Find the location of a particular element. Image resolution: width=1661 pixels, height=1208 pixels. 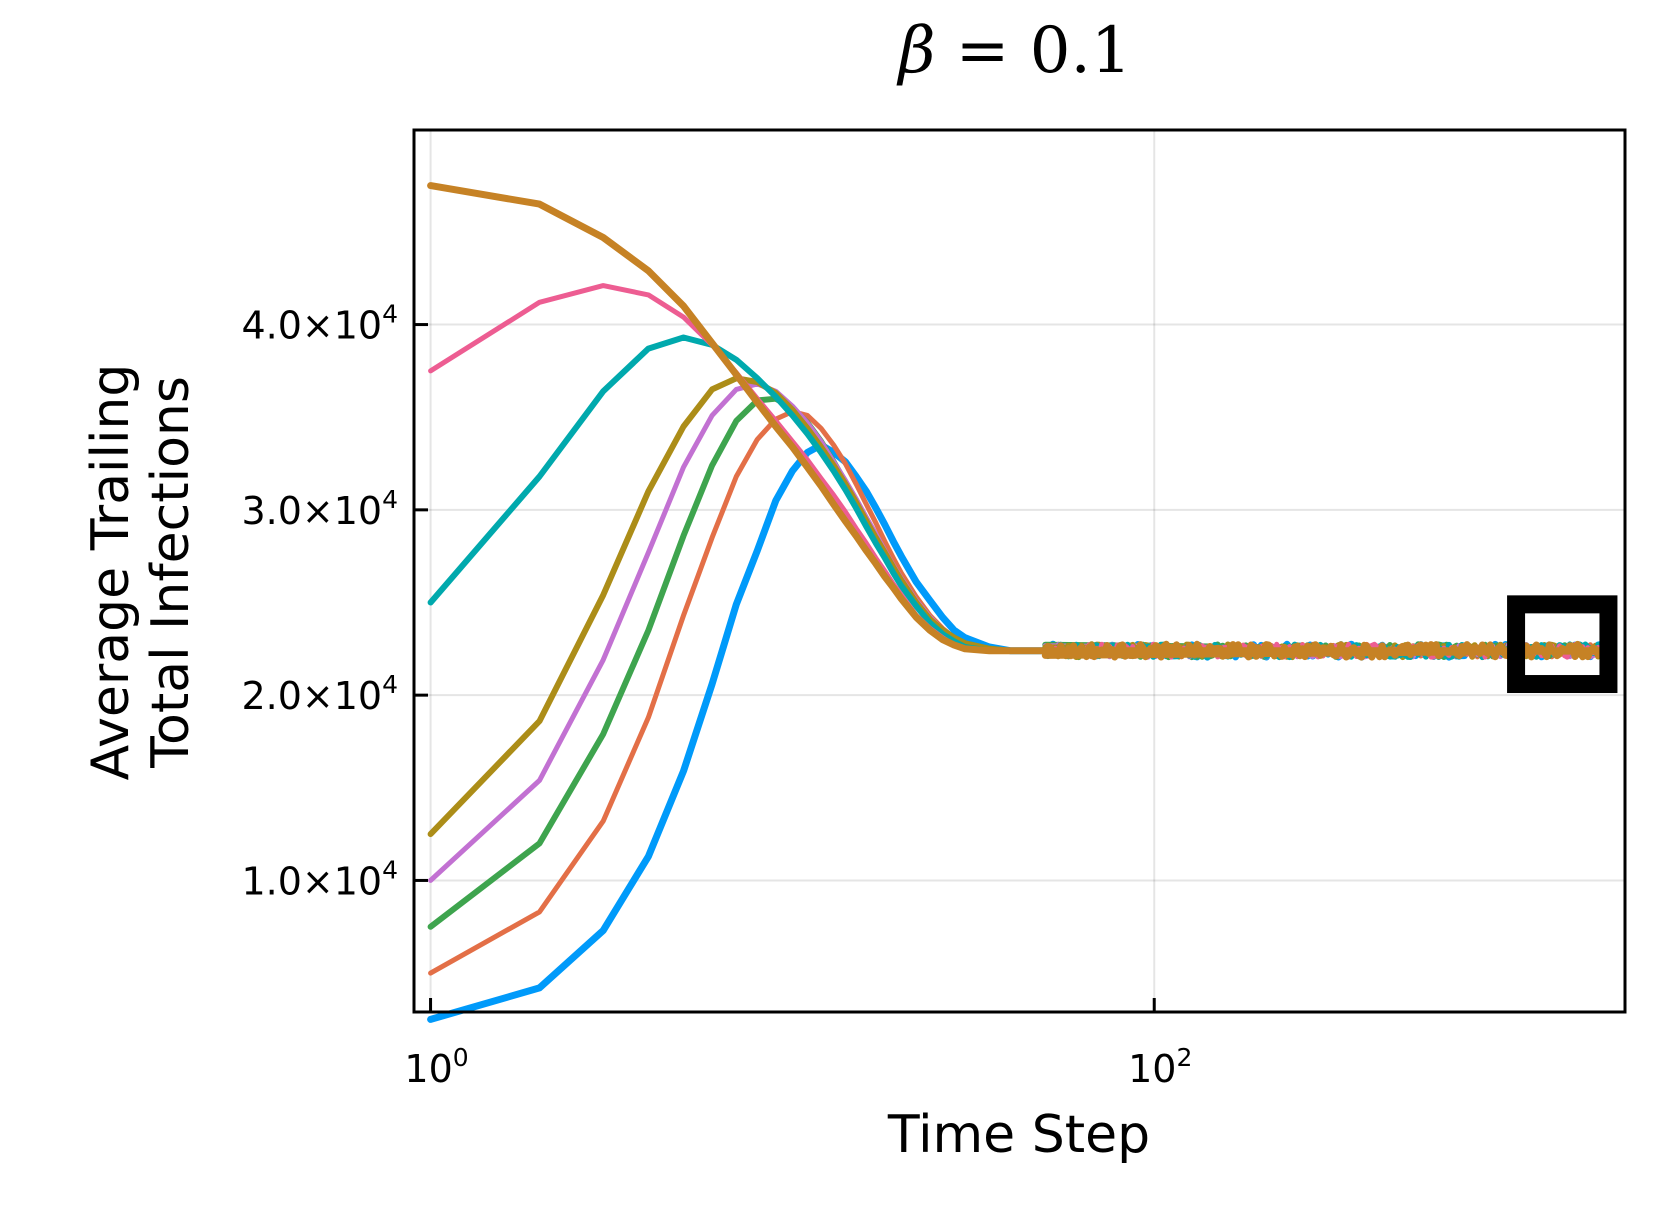

y-tick-mantissa: 2.0×10 is located at coordinates (311, 696).